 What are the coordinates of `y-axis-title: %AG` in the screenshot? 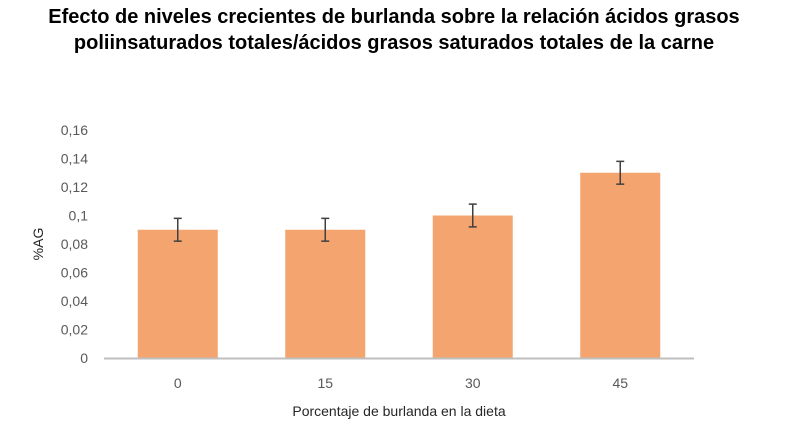 It's located at (38, 244).